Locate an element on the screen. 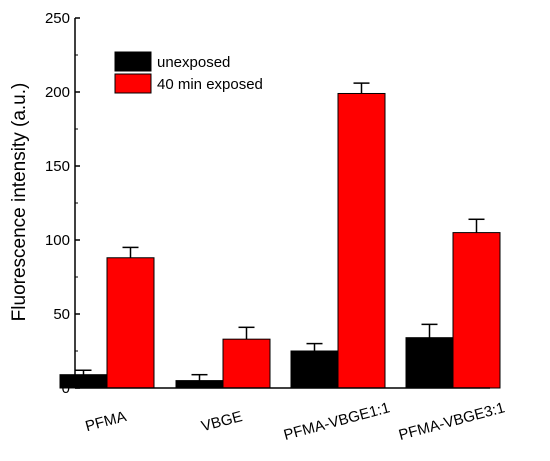 This screenshot has width=550, height=461. y-tick-label: 0 is located at coordinates (66, 388).